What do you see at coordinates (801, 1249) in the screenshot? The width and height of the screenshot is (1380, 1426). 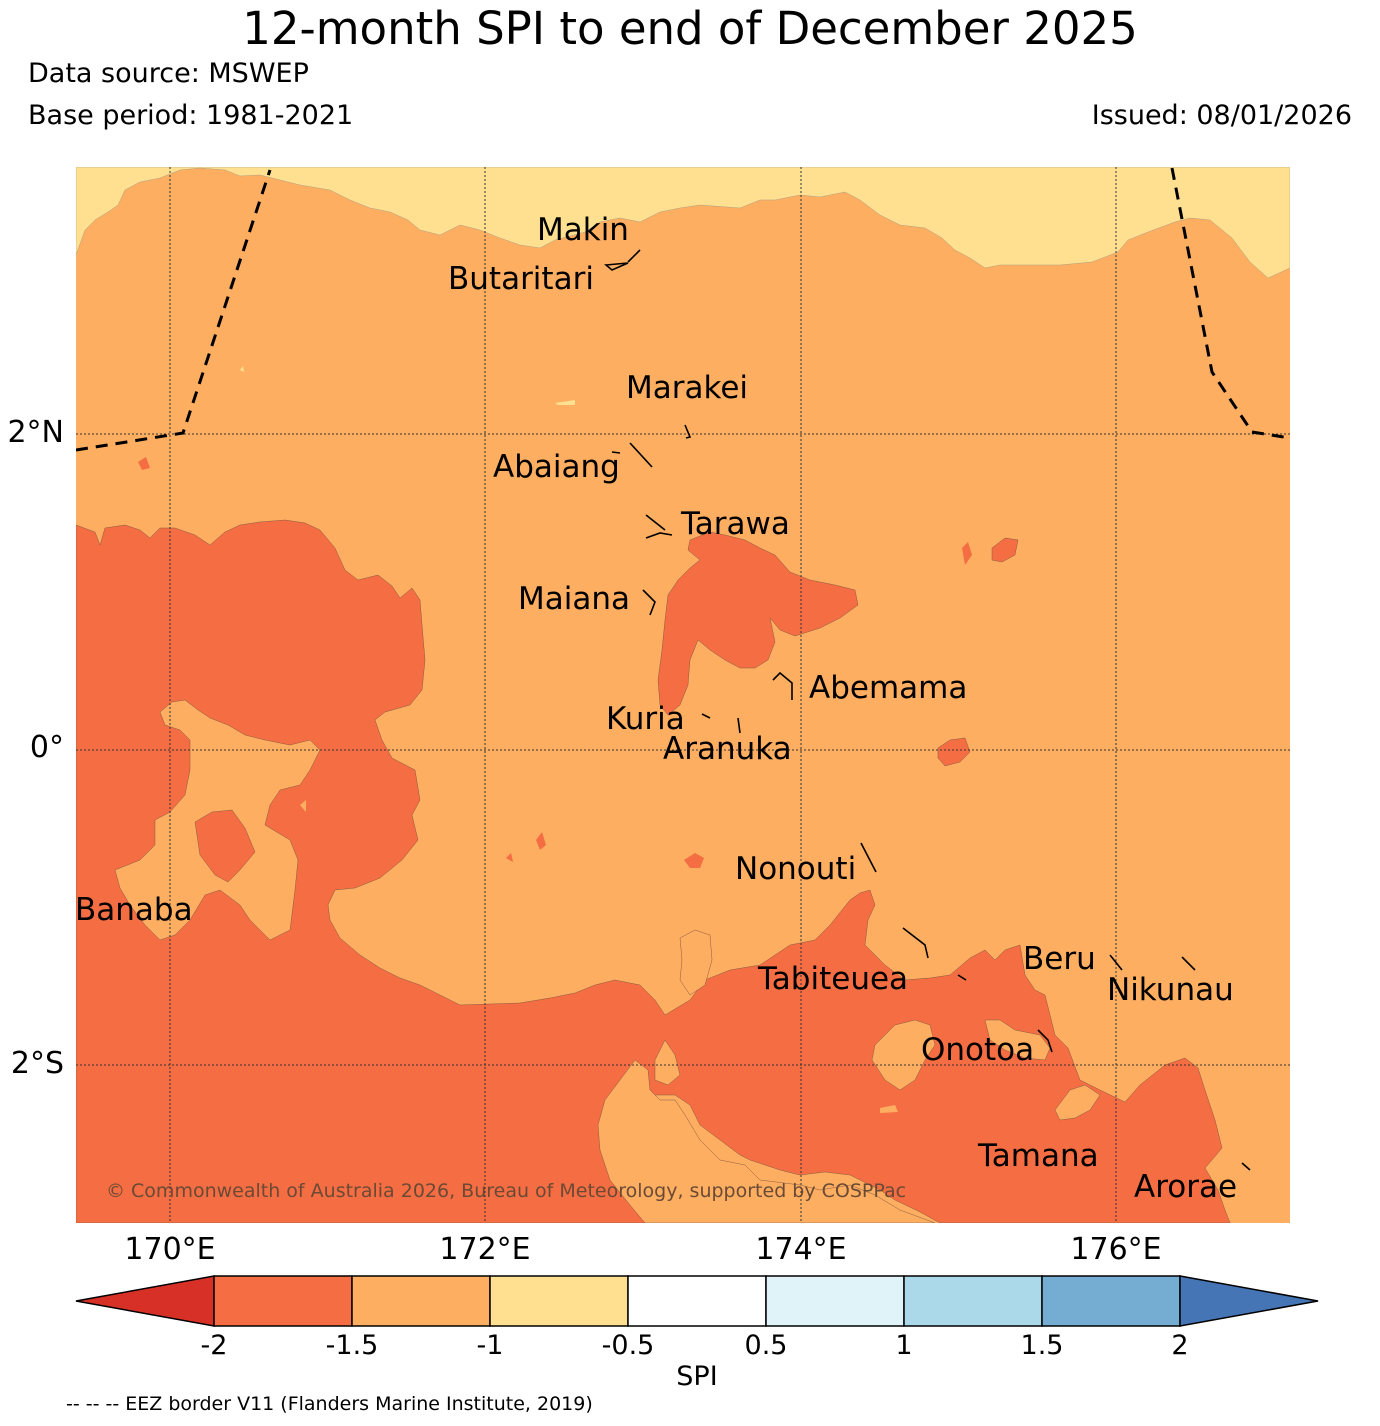 I see `lon-label-174e: 174°E` at bounding box center [801, 1249].